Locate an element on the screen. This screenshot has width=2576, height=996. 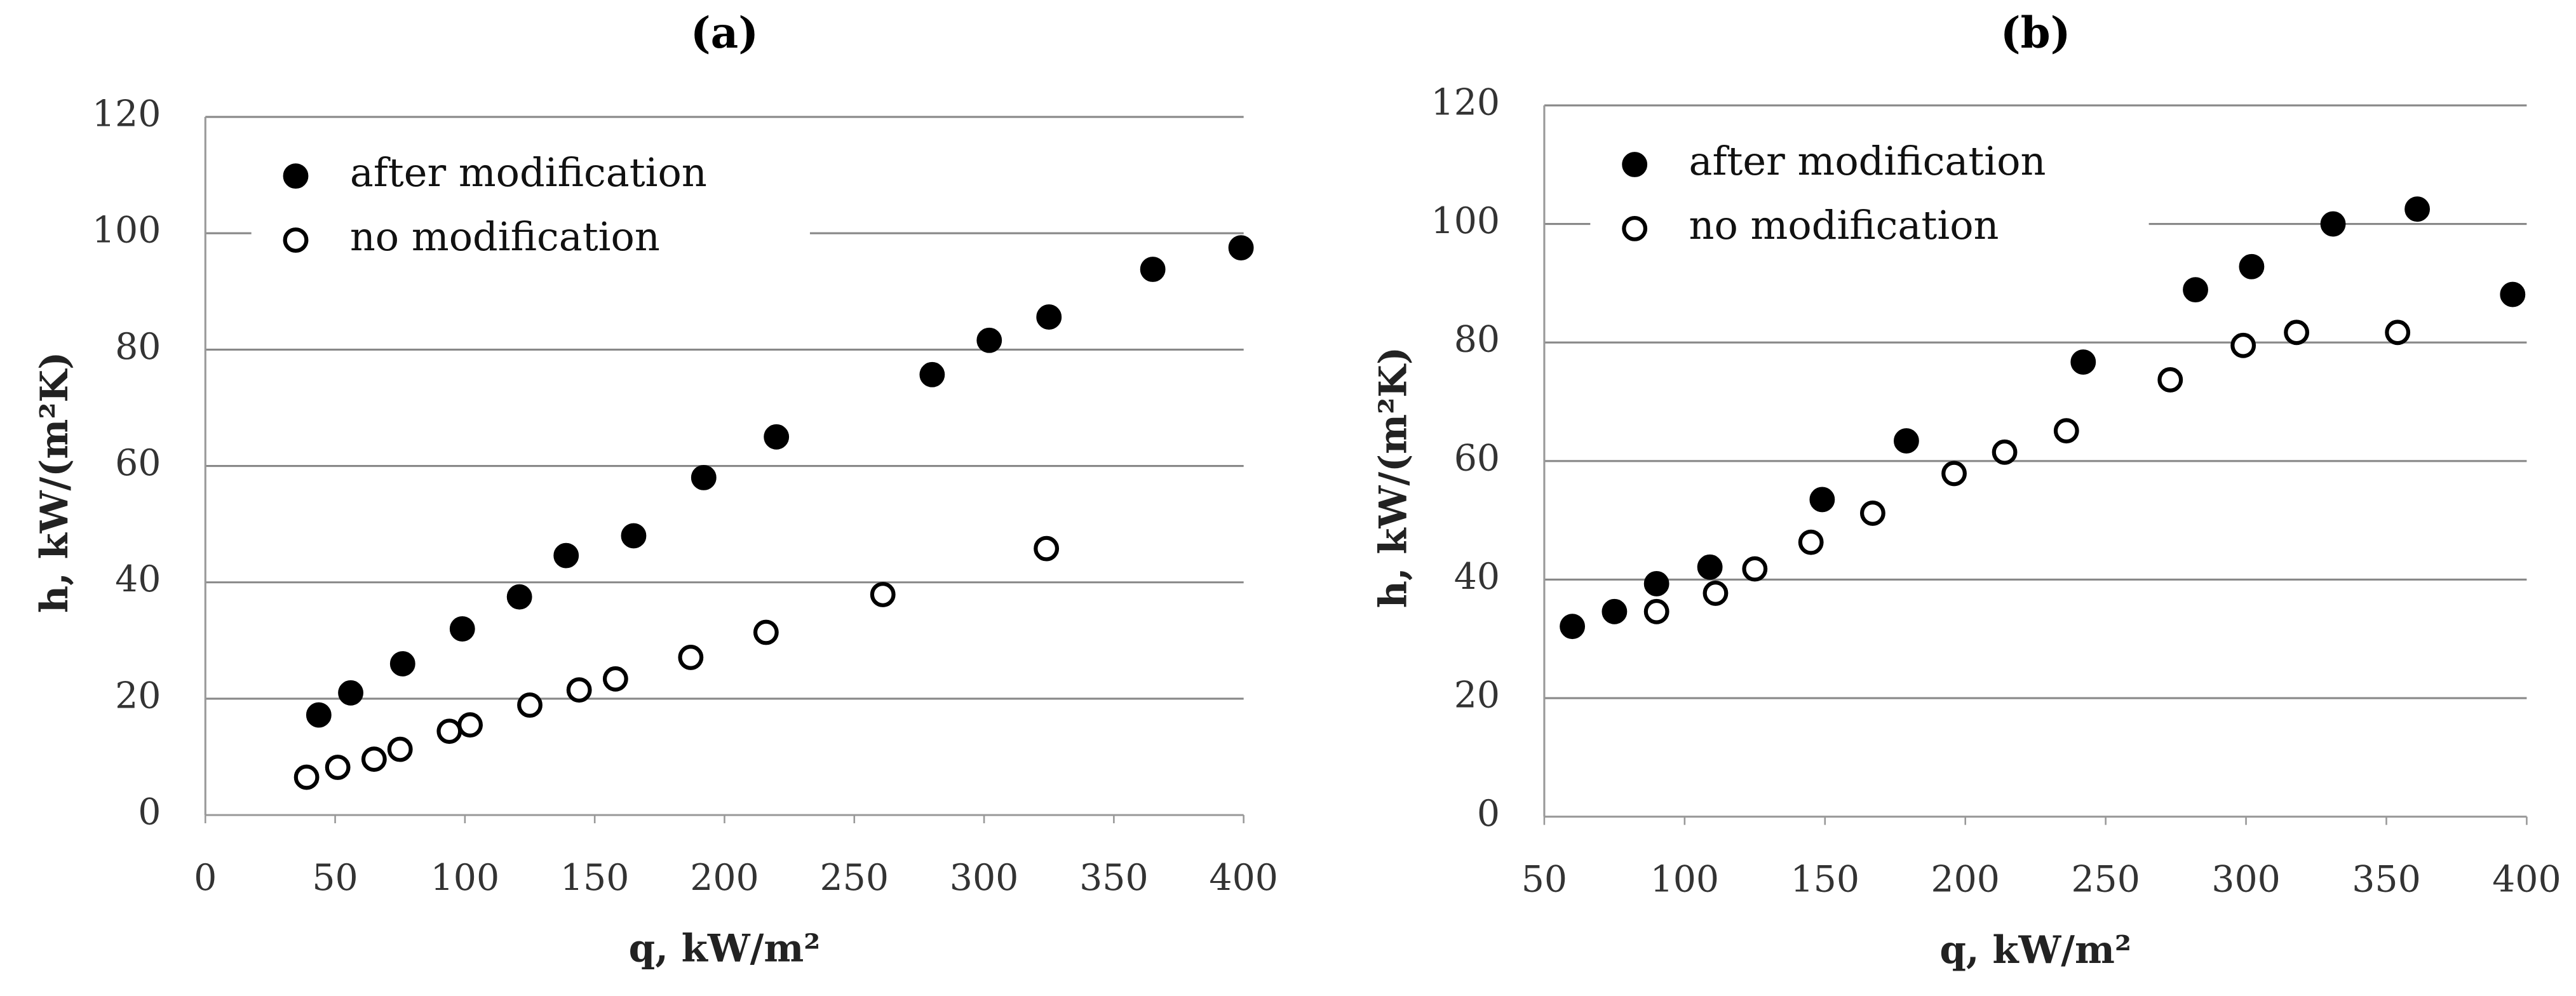
x-tick-label: 0 is located at coordinates (205, 878).